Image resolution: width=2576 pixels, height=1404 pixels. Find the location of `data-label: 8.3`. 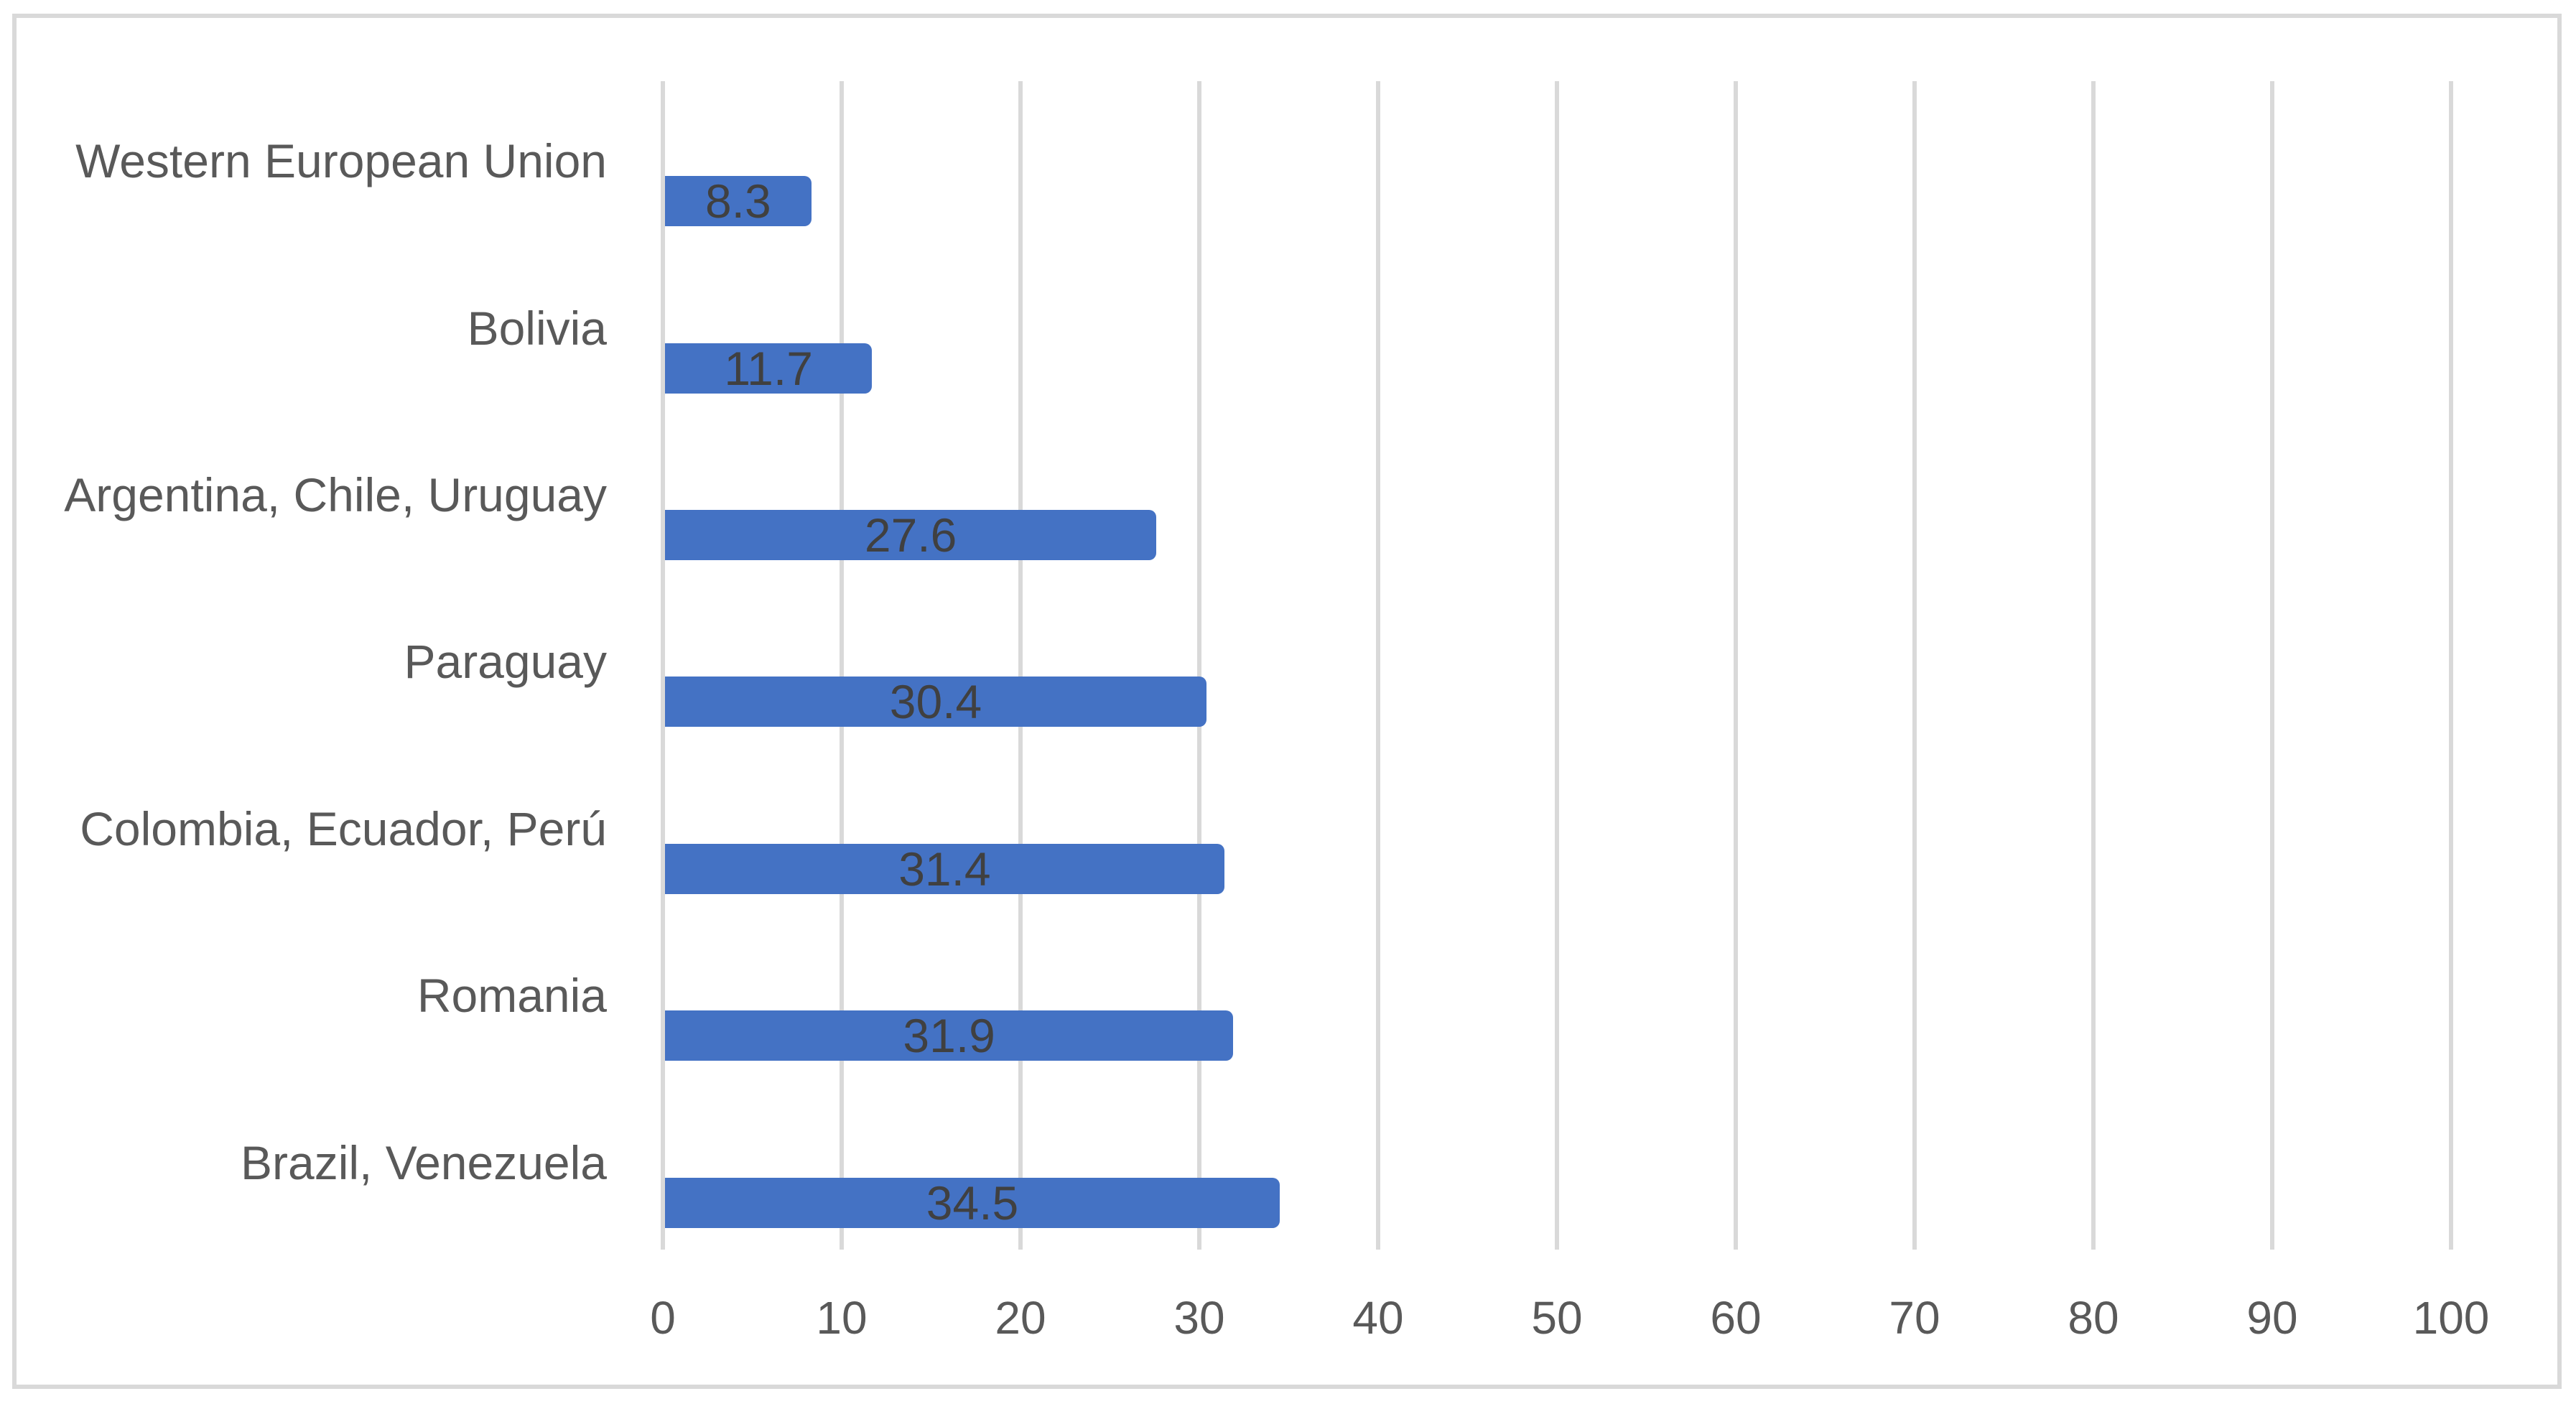

data-label: 8.3 is located at coordinates (738, 201).